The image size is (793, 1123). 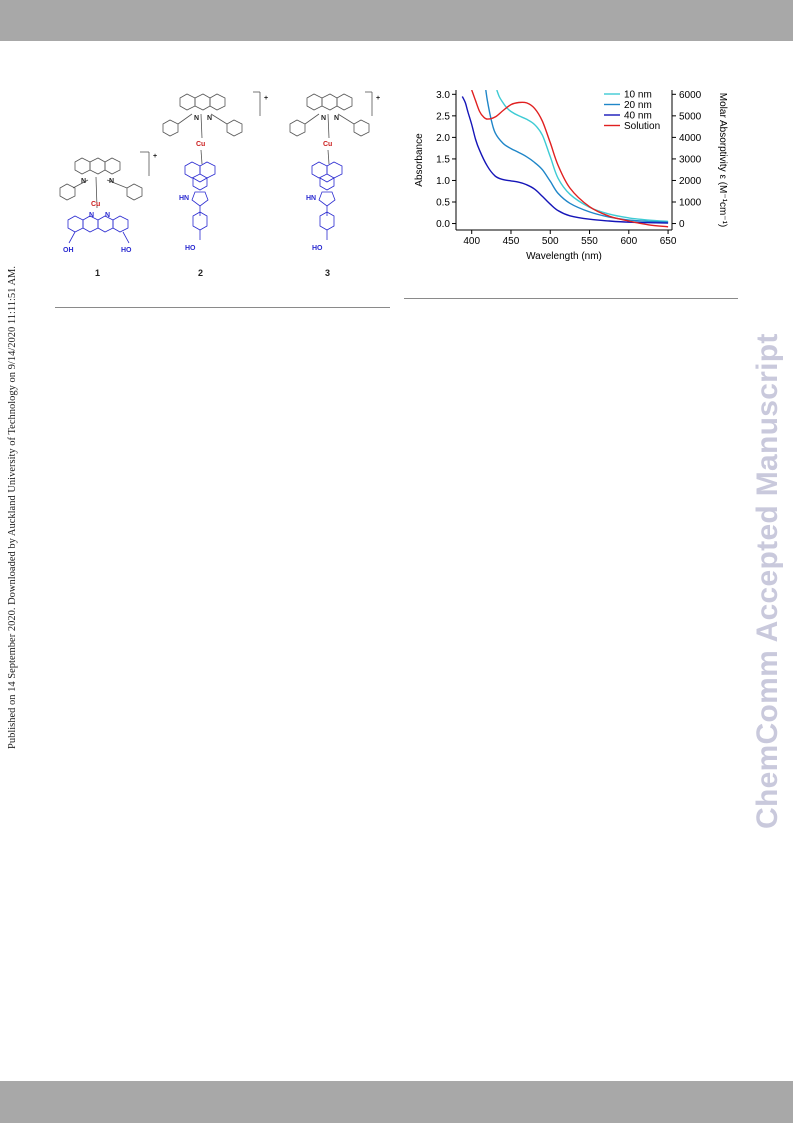 What do you see at coordinates (668, 241) in the screenshot?
I see `x-tick-label: 650` at bounding box center [668, 241].